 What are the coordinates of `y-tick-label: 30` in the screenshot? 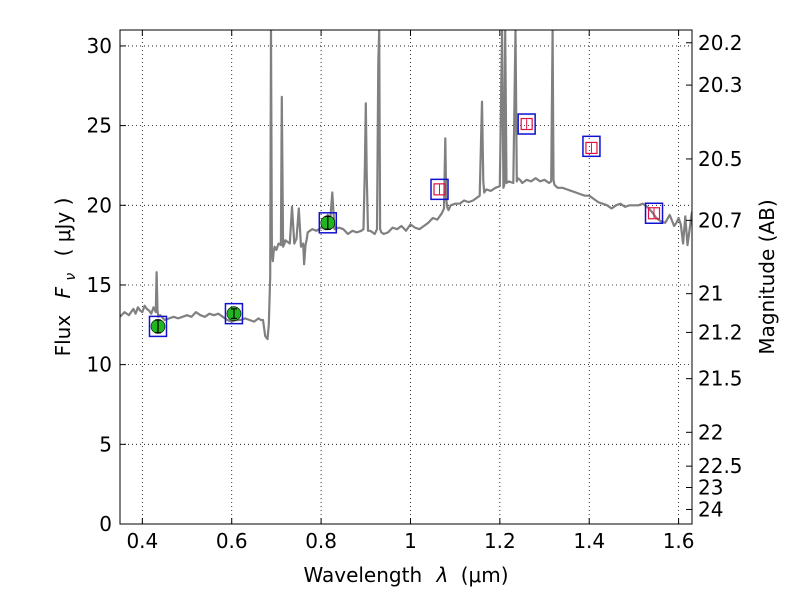 It's located at (99, 46).